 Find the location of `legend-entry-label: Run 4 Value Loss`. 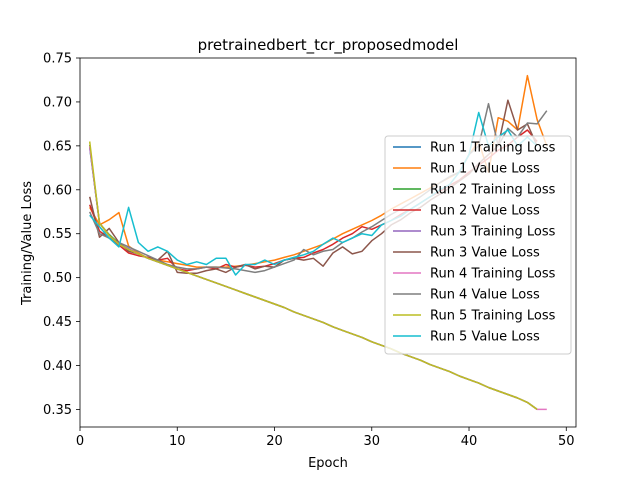

legend-entry-label: Run 4 Value Loss is located at coordinates (485, 295).